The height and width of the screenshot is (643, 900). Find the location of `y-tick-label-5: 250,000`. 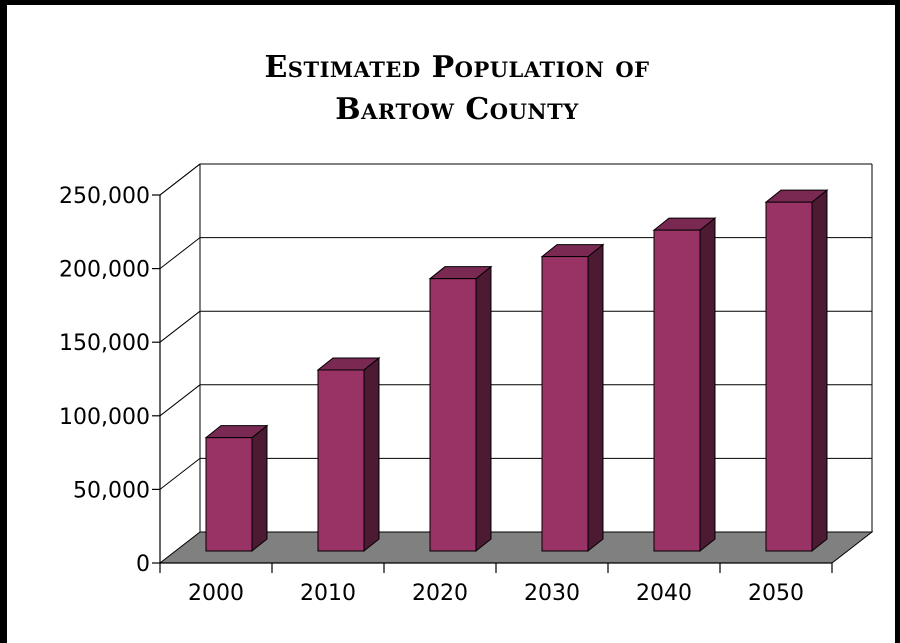

y-tick-label-5: 250,000 is located at coordinates (104, 196).